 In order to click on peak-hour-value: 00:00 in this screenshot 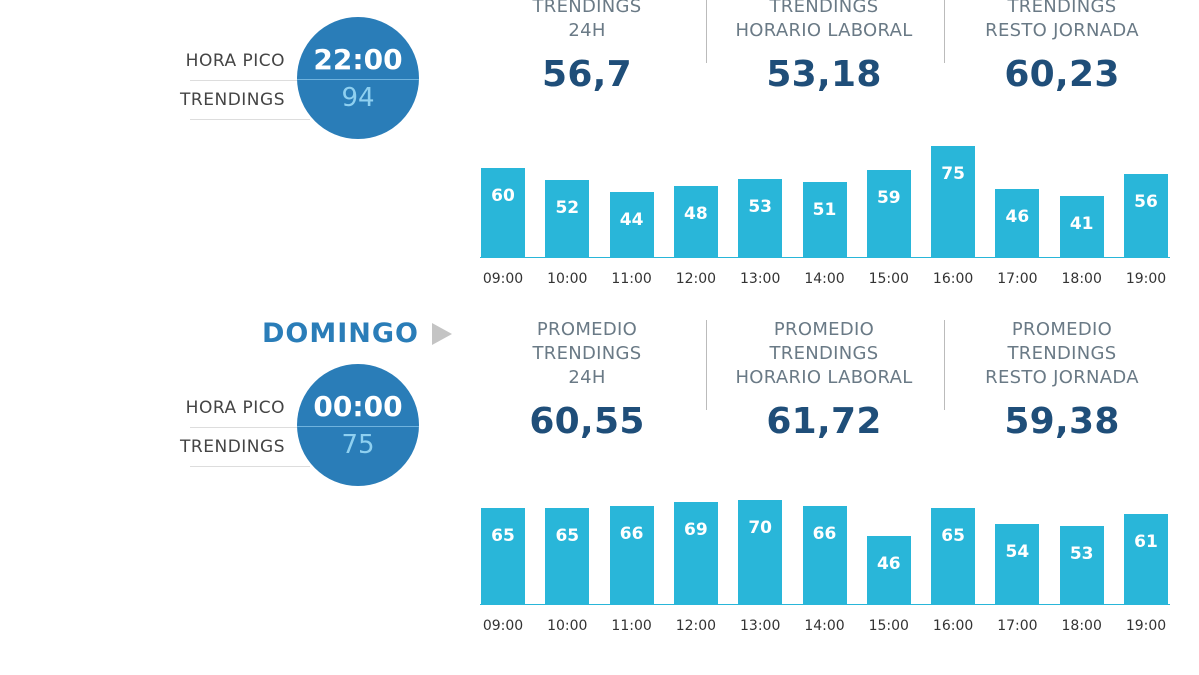, I will do `click(358, 406)`.